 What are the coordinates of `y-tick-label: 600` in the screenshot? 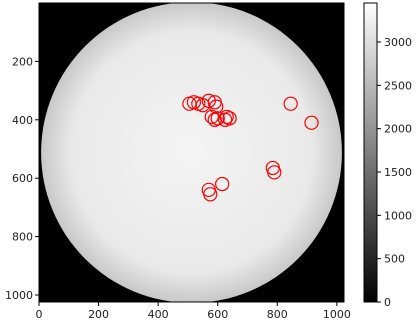 It's located at (22, 178).